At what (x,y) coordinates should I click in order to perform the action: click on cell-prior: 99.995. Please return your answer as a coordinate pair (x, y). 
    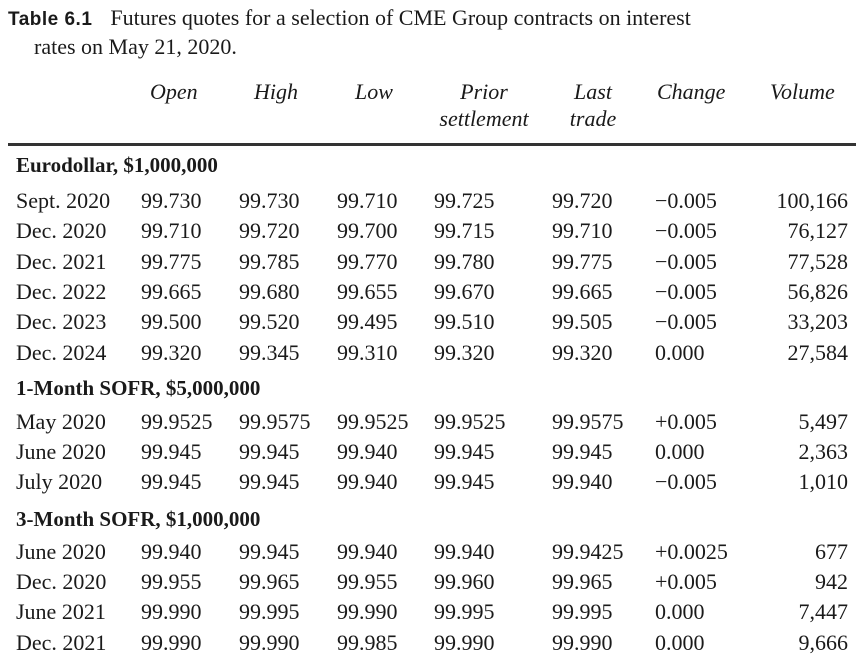
    Looking at the image, I should click on (464, 611).